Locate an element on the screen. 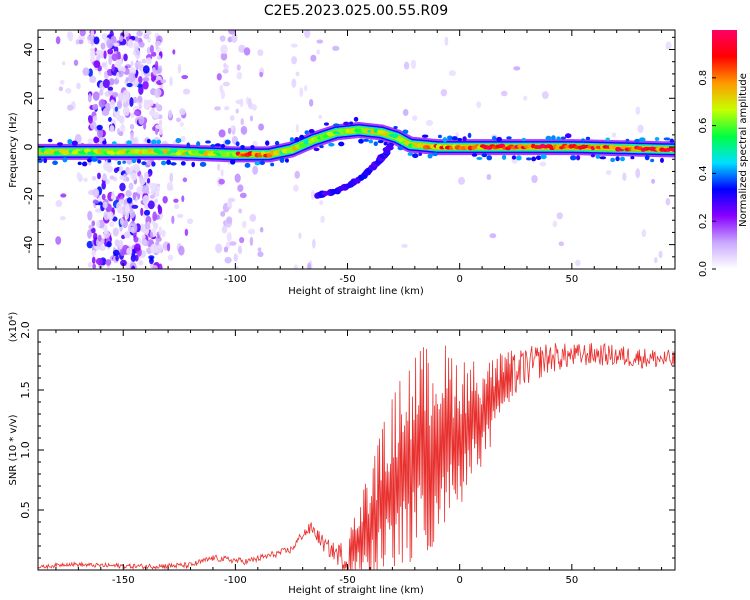  spectrogram-ridge-core is located at coordinates (356, 142).